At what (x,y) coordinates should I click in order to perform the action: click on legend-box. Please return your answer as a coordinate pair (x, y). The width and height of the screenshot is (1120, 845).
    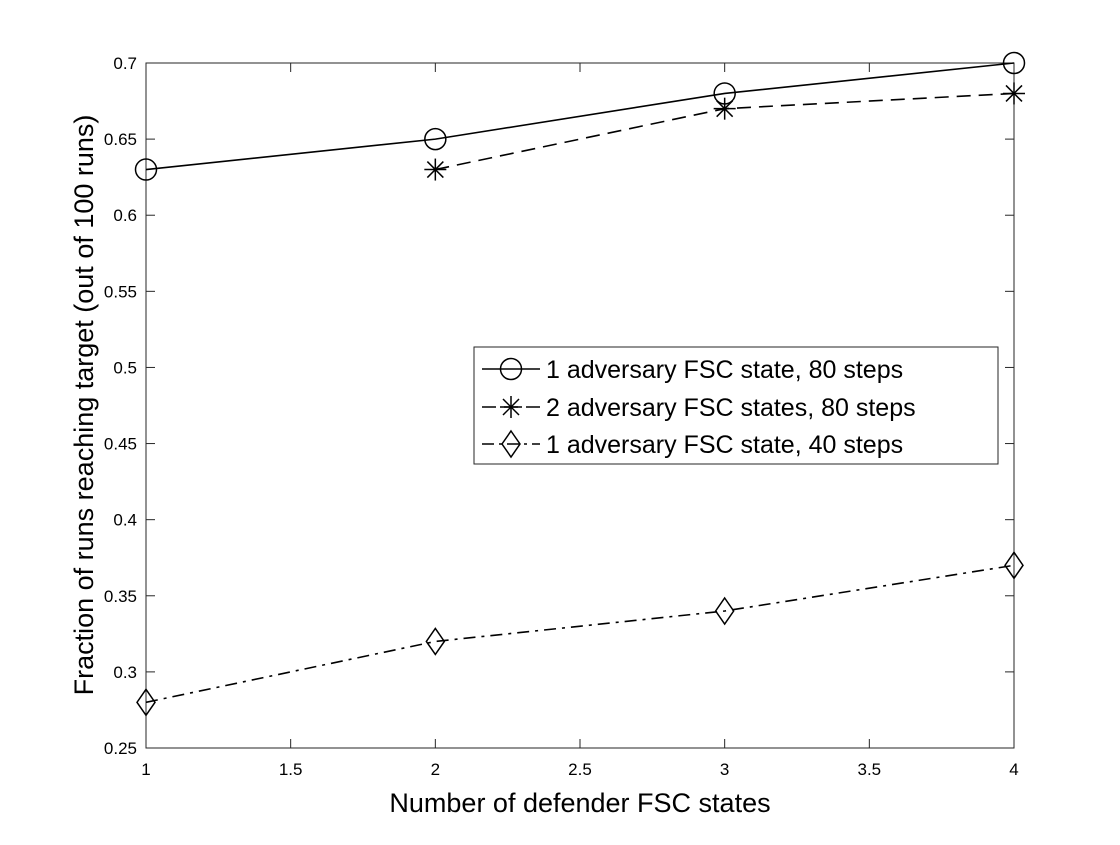
    Looking at the image, I should click on (736, 405).